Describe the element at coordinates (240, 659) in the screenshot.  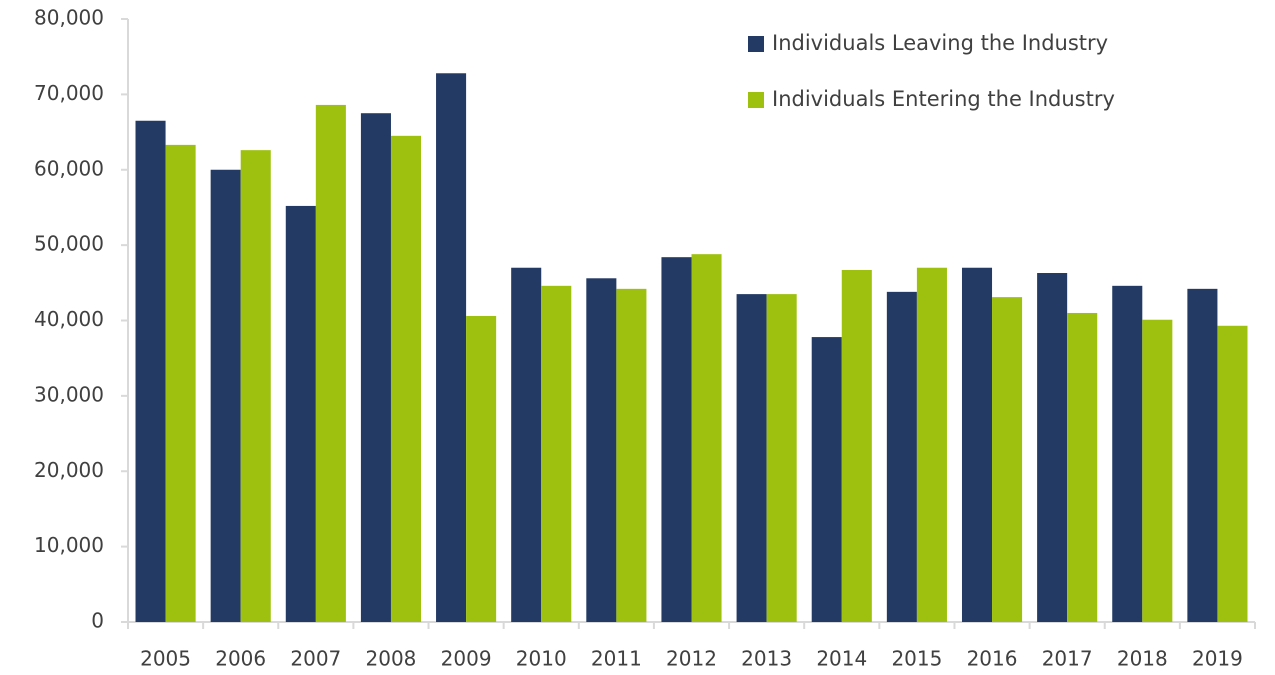
I see `x-tick-label: 2006` at that location.